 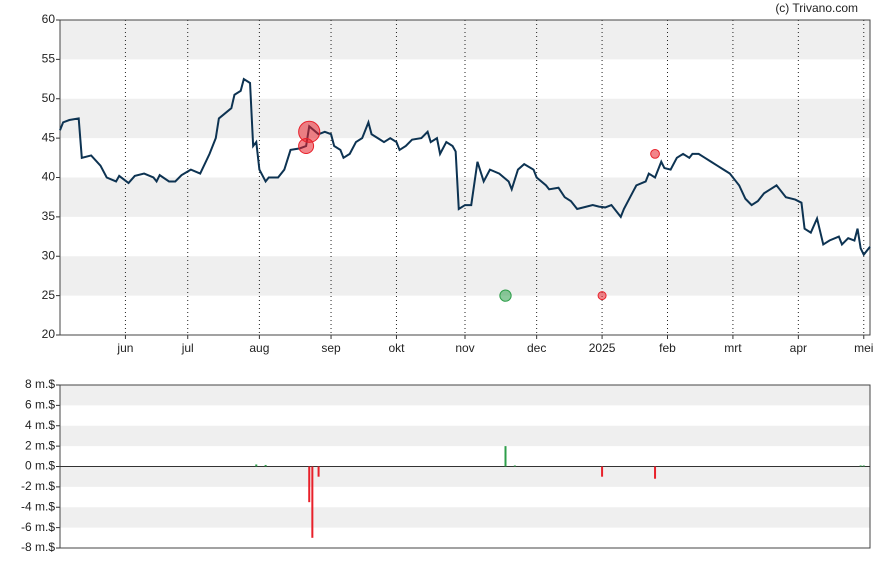 I want to click on y-tick-label: 8 m.$, so click(x=40, y=384).